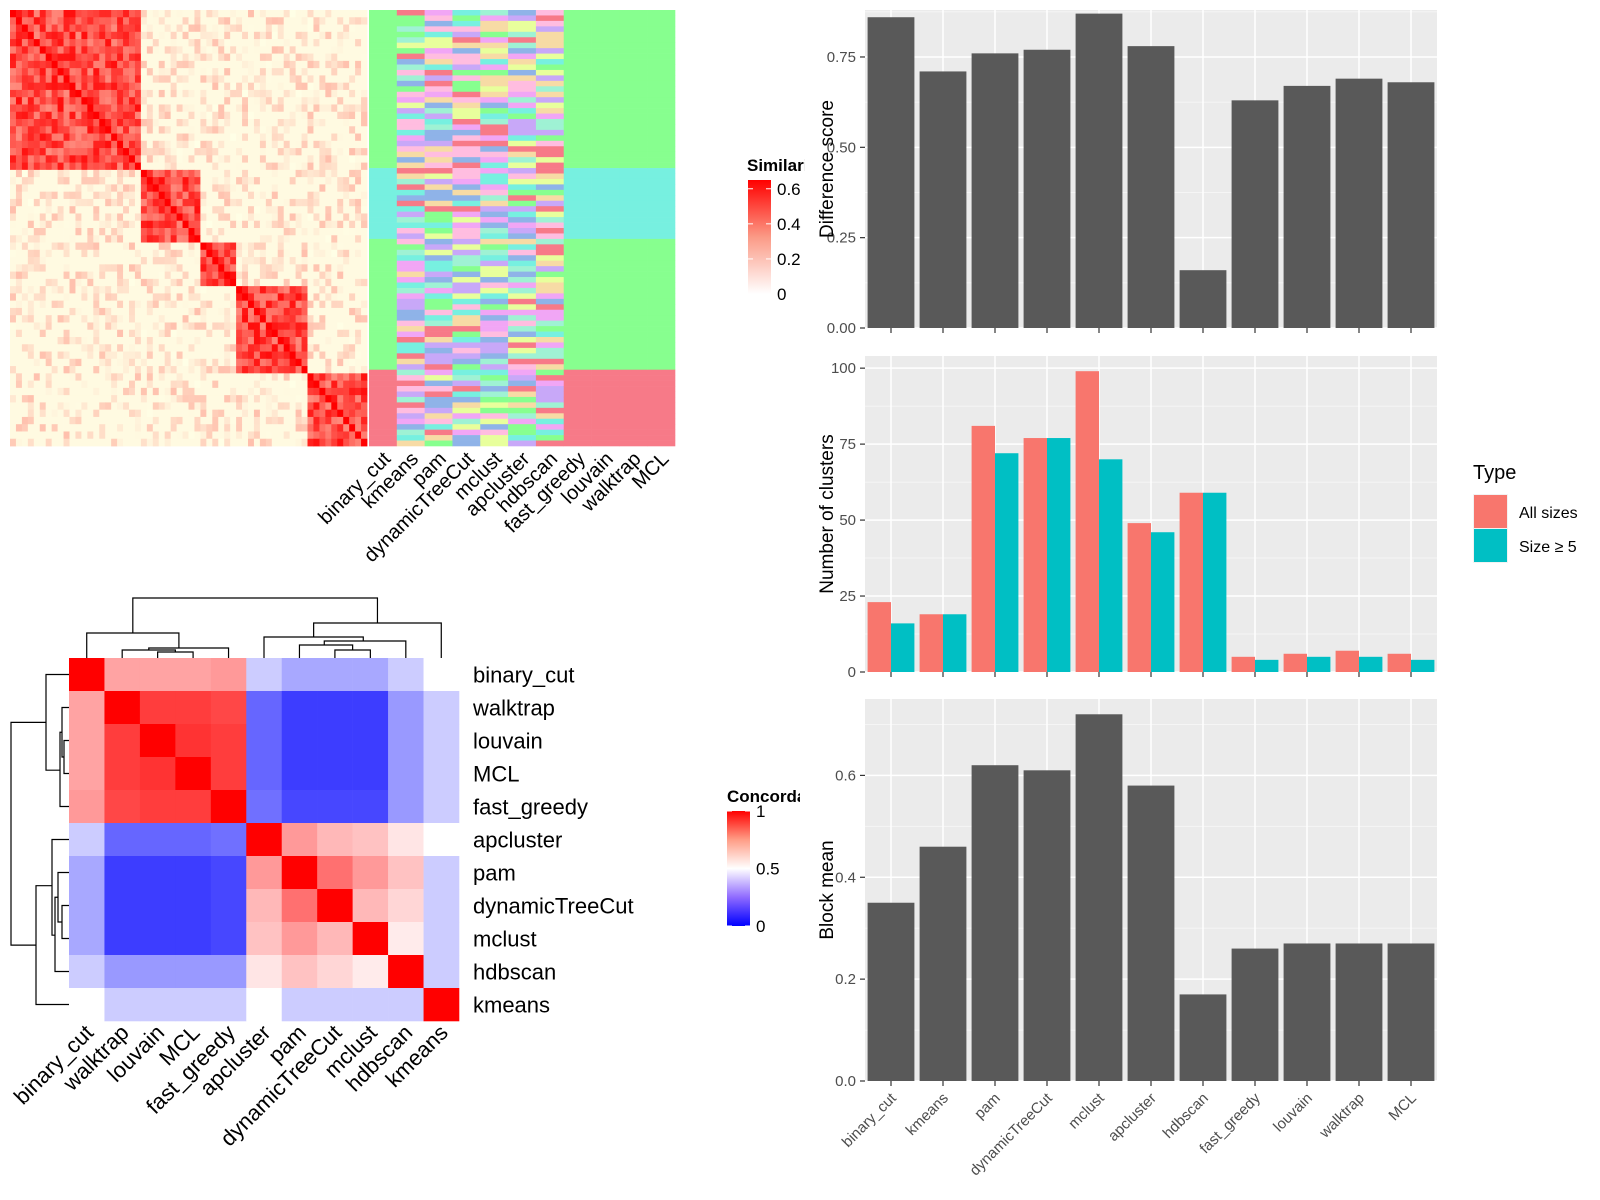 The height and width of the screenshot is (1200, 1600). Describe the element at coordinates (406, 774) in the screenshot. I see `concordance-cell` at that location.